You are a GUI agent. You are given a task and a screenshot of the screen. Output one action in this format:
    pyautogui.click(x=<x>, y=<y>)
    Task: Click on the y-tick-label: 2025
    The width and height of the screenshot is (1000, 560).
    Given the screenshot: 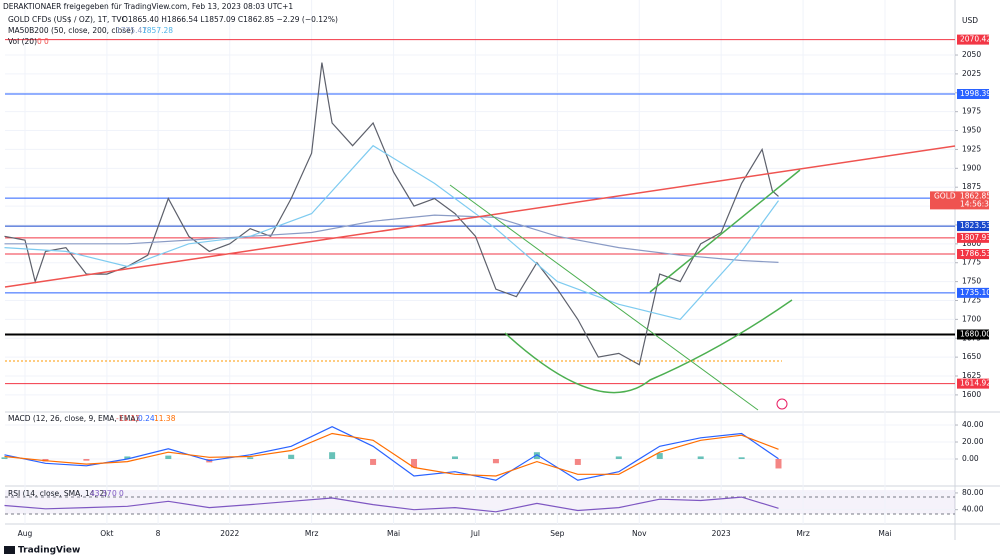 What is the action you would take?
    pyautogui.click(x=971, y=73)
    